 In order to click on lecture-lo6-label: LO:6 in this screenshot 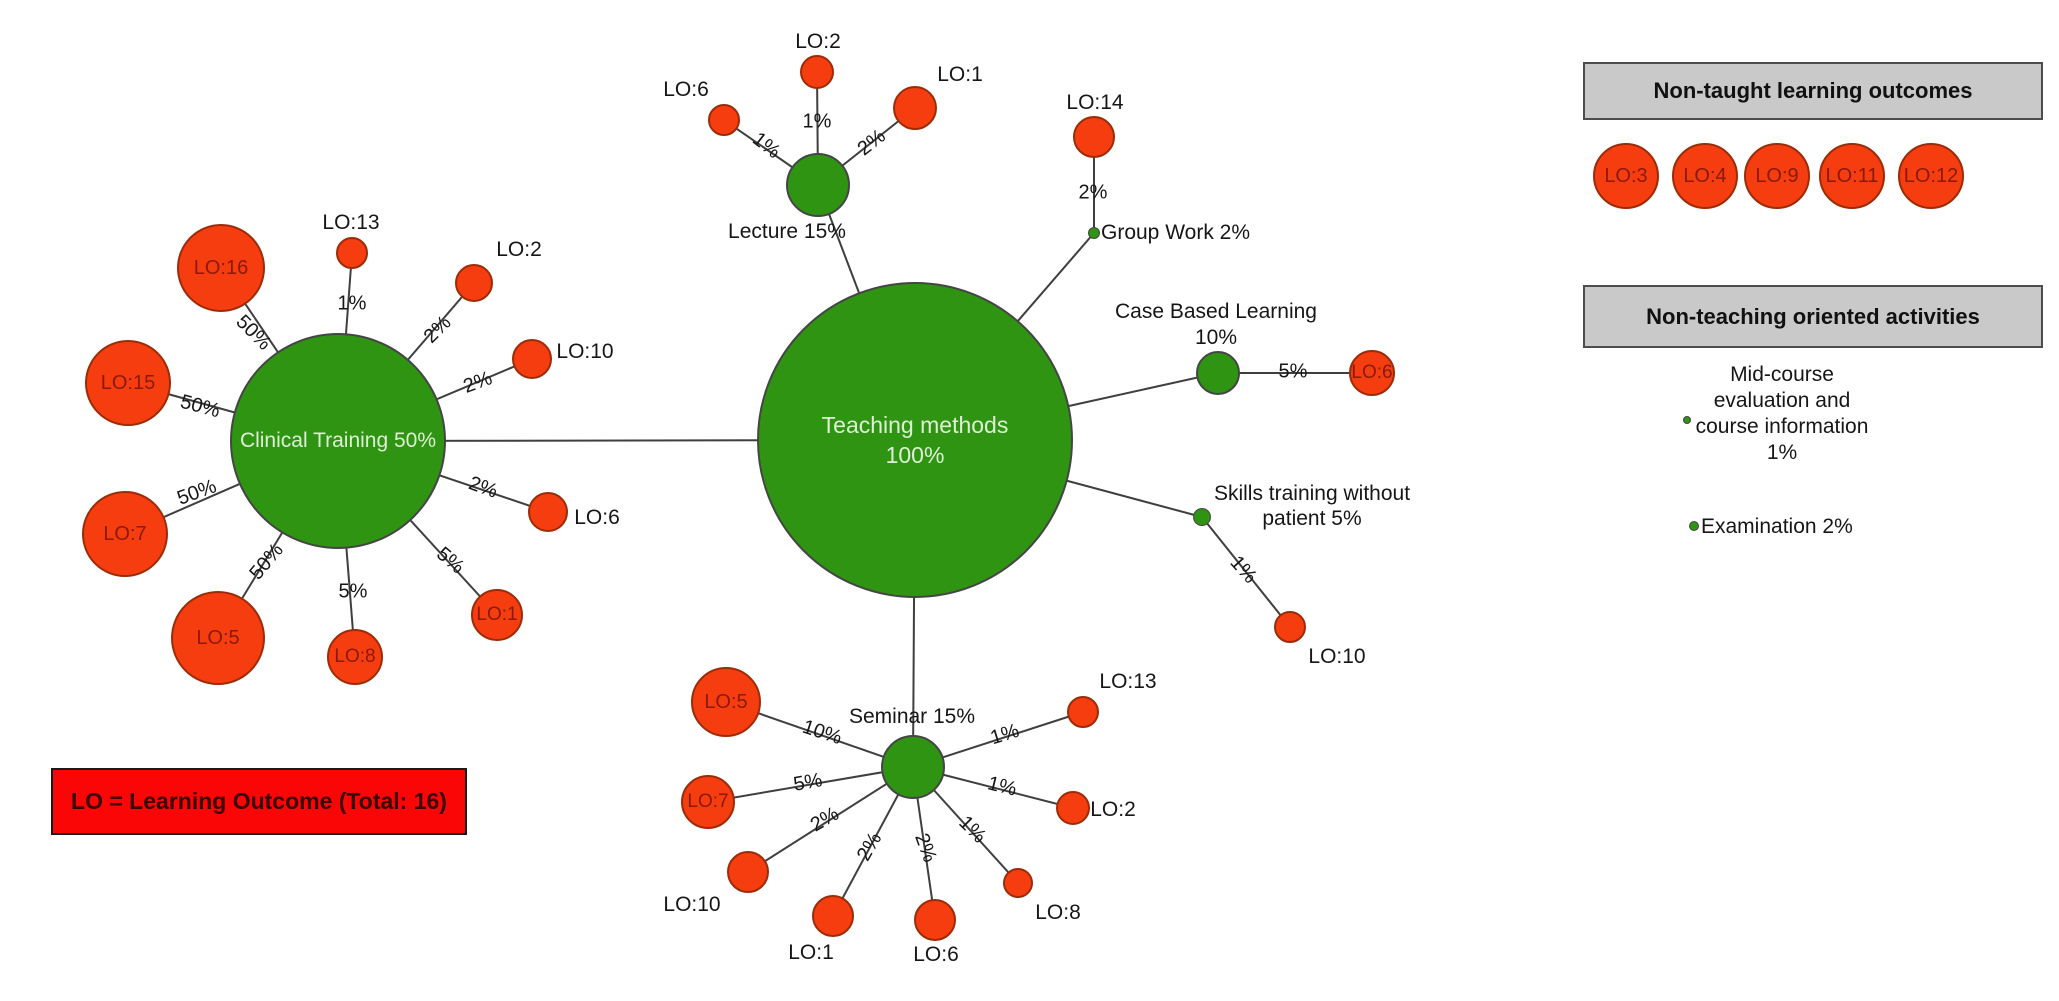, I will do `click(686, 89)`.